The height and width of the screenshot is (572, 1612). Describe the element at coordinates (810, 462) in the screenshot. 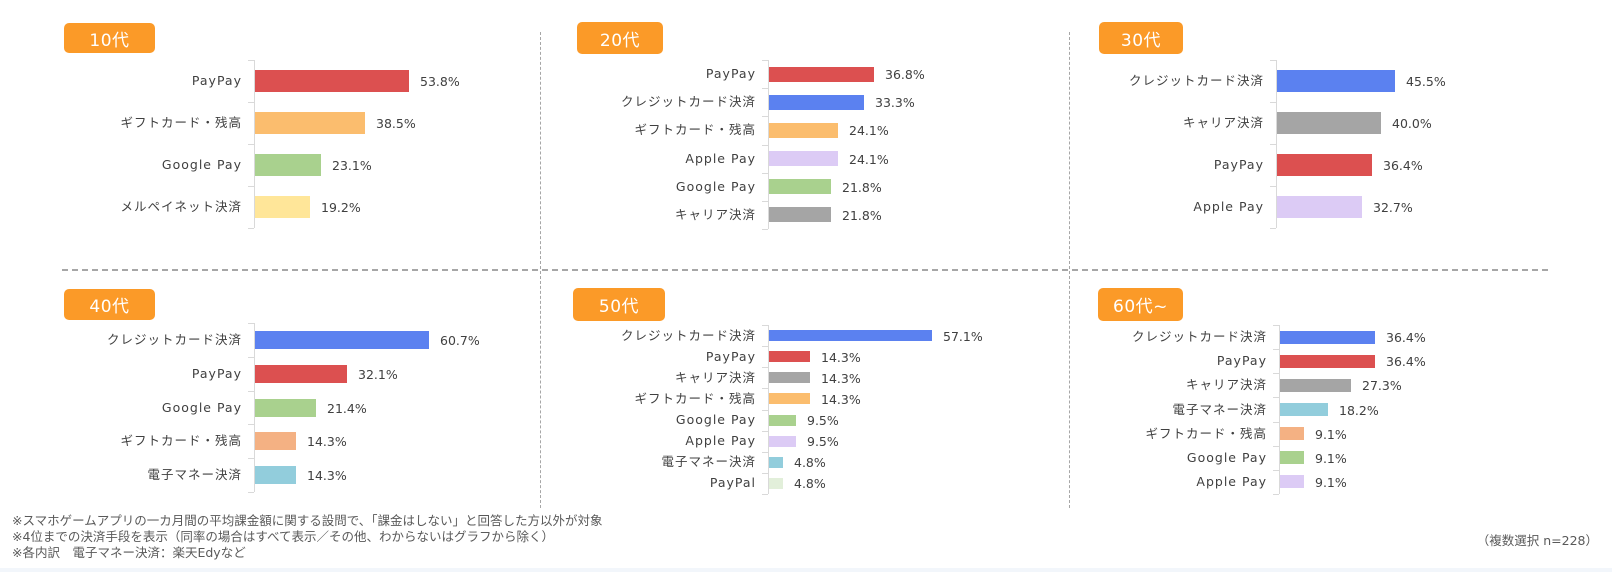

I see `value-label: 4.8%` at that location.